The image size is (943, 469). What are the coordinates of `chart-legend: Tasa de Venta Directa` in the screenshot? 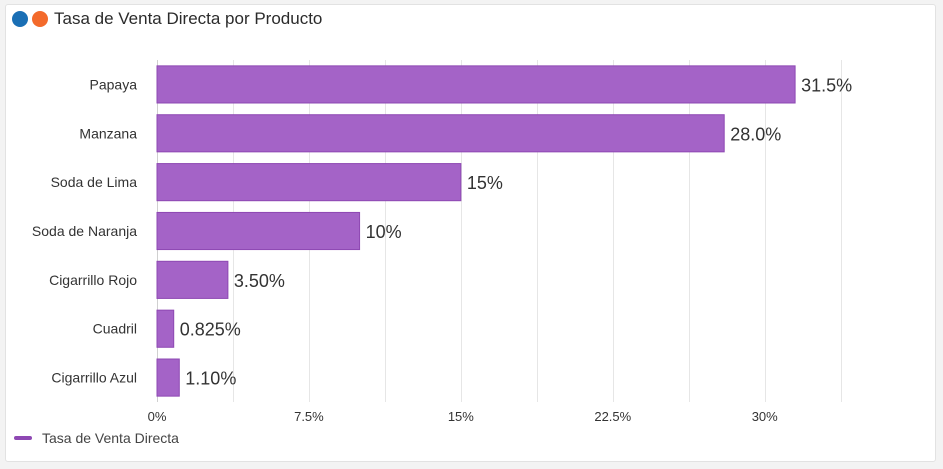 It's located at (96, 438).